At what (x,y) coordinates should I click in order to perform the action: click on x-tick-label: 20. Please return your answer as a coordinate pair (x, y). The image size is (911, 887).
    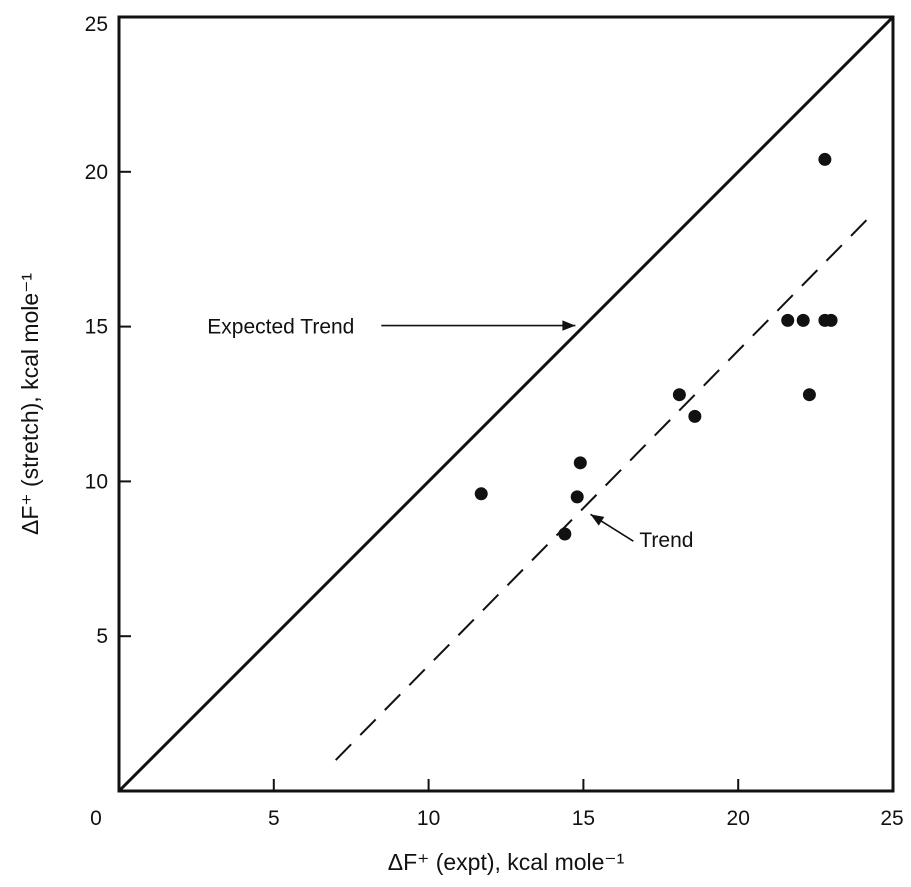
    Looking at the image, I should click on (738, 818).